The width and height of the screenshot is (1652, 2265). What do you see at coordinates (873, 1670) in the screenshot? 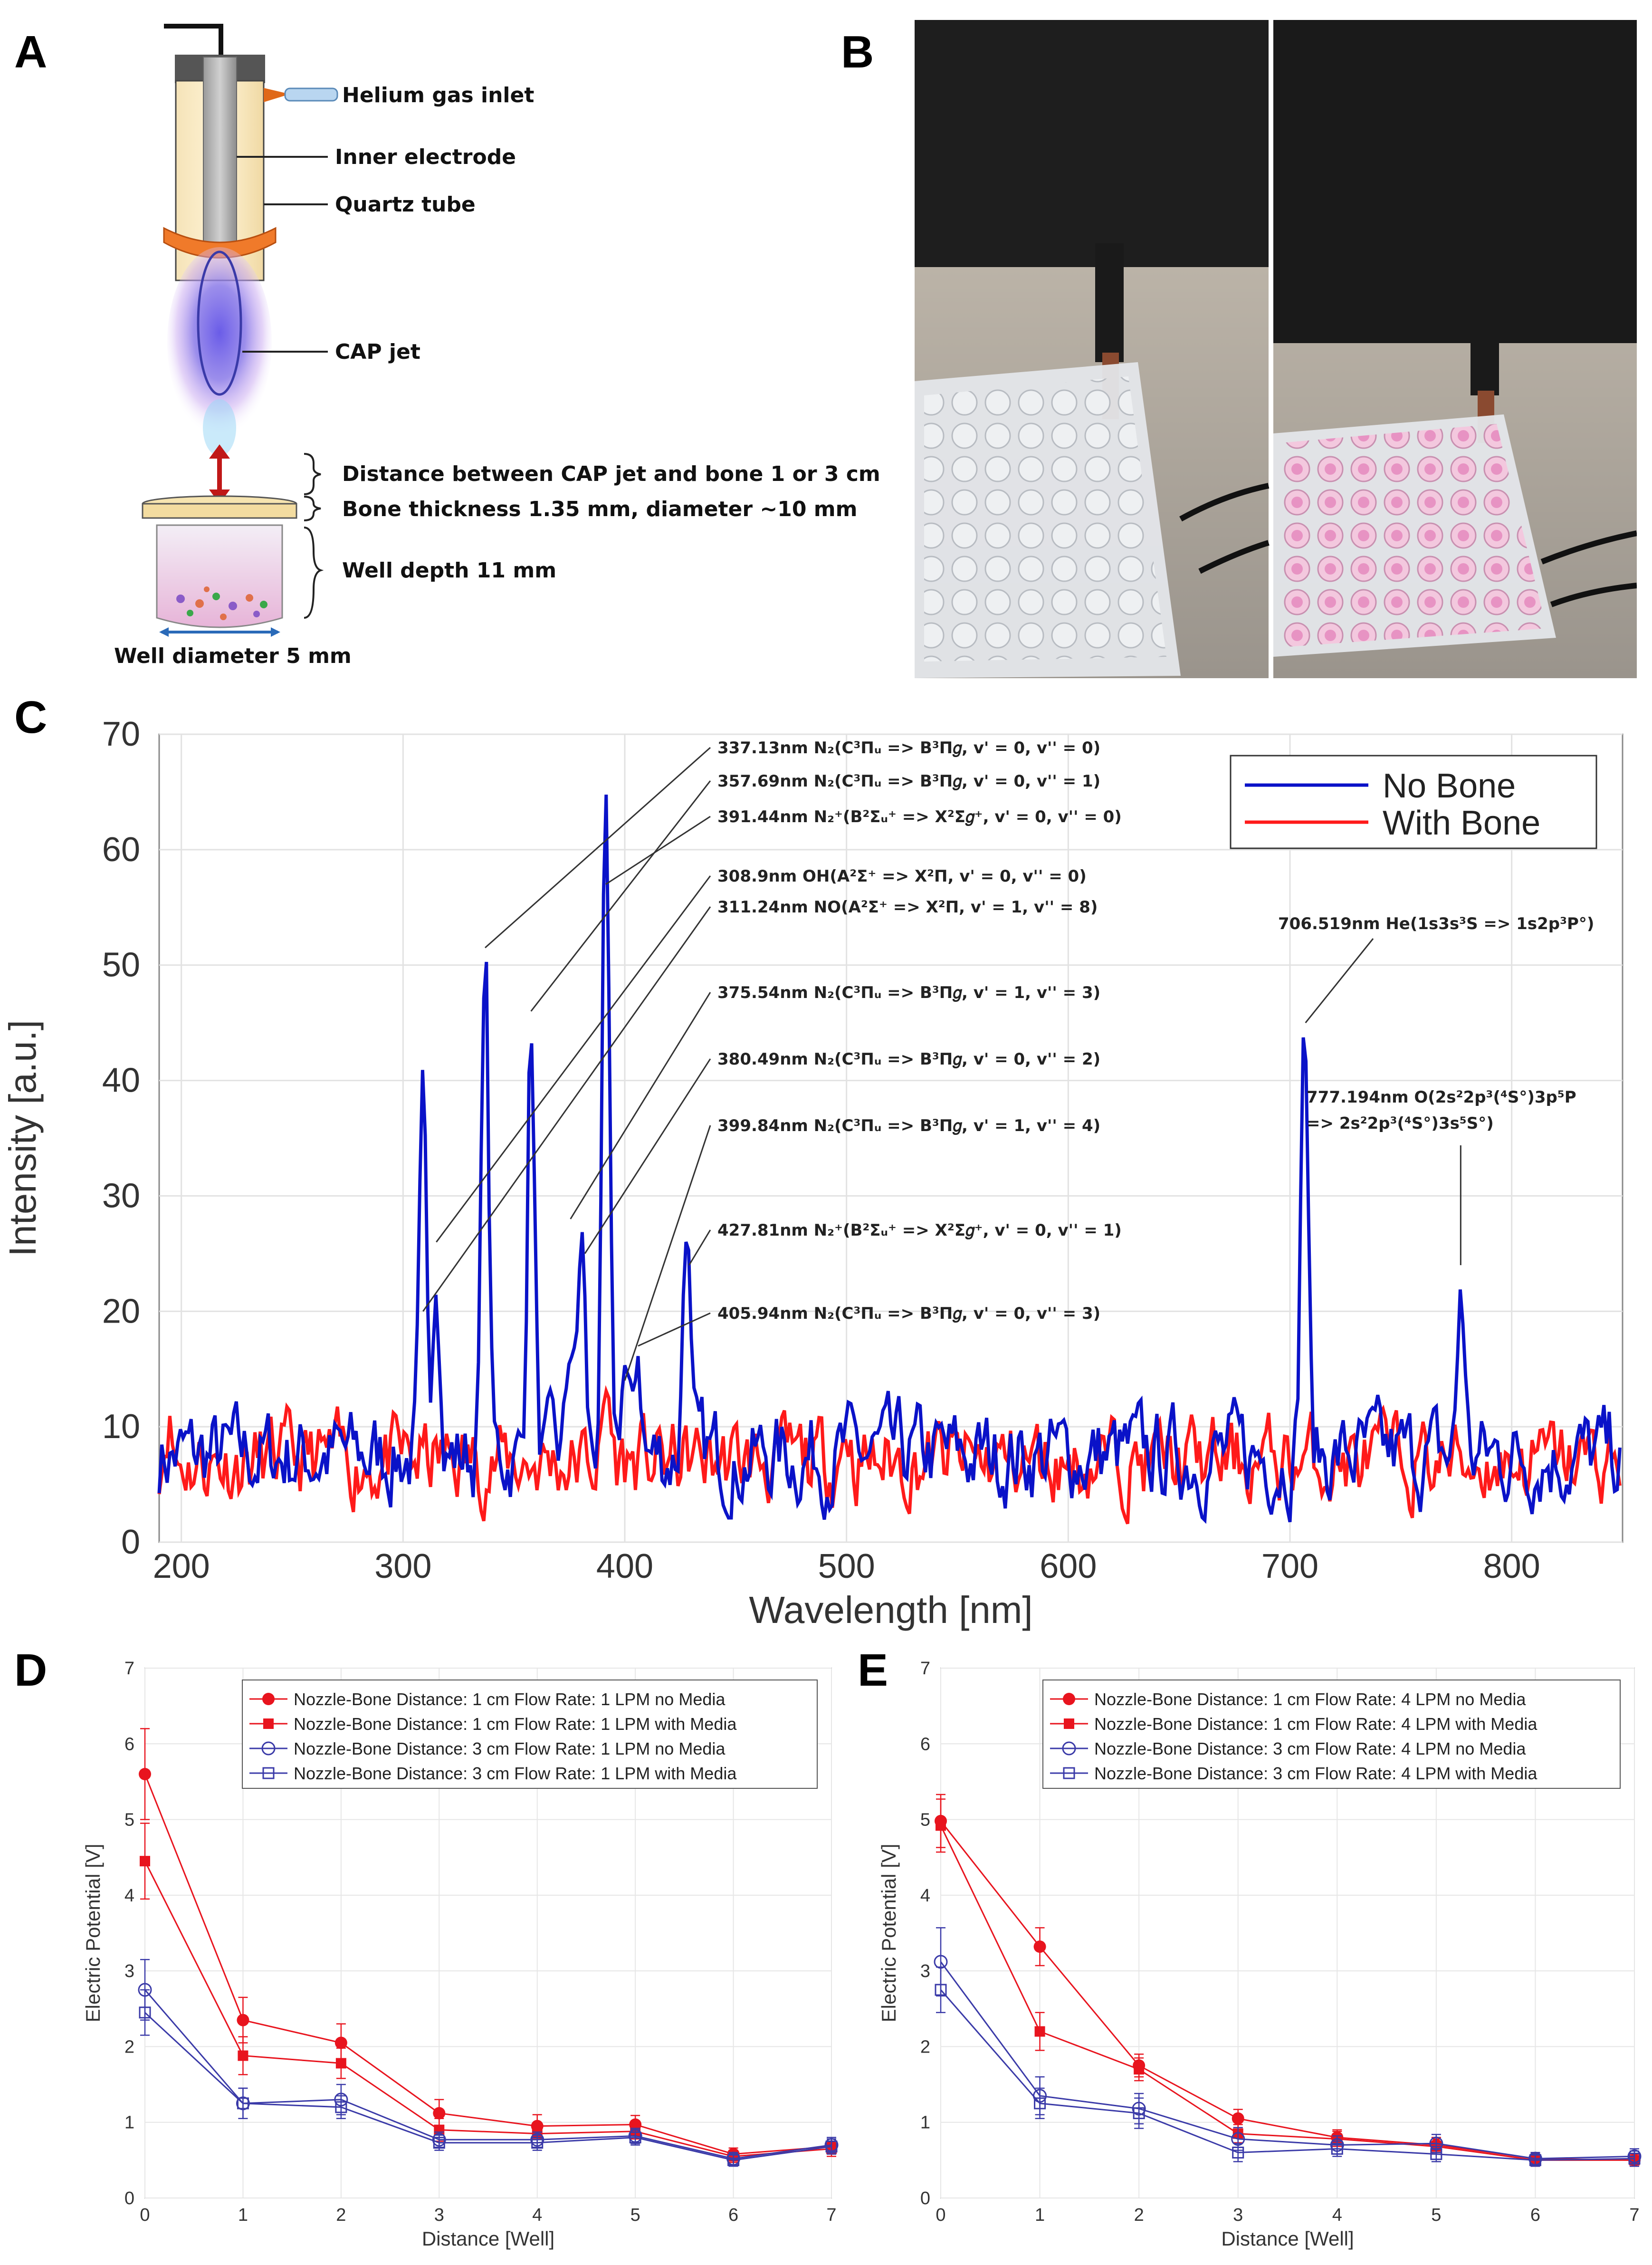
I see `panel-label-e: E` at bounding box center [873, 1670].